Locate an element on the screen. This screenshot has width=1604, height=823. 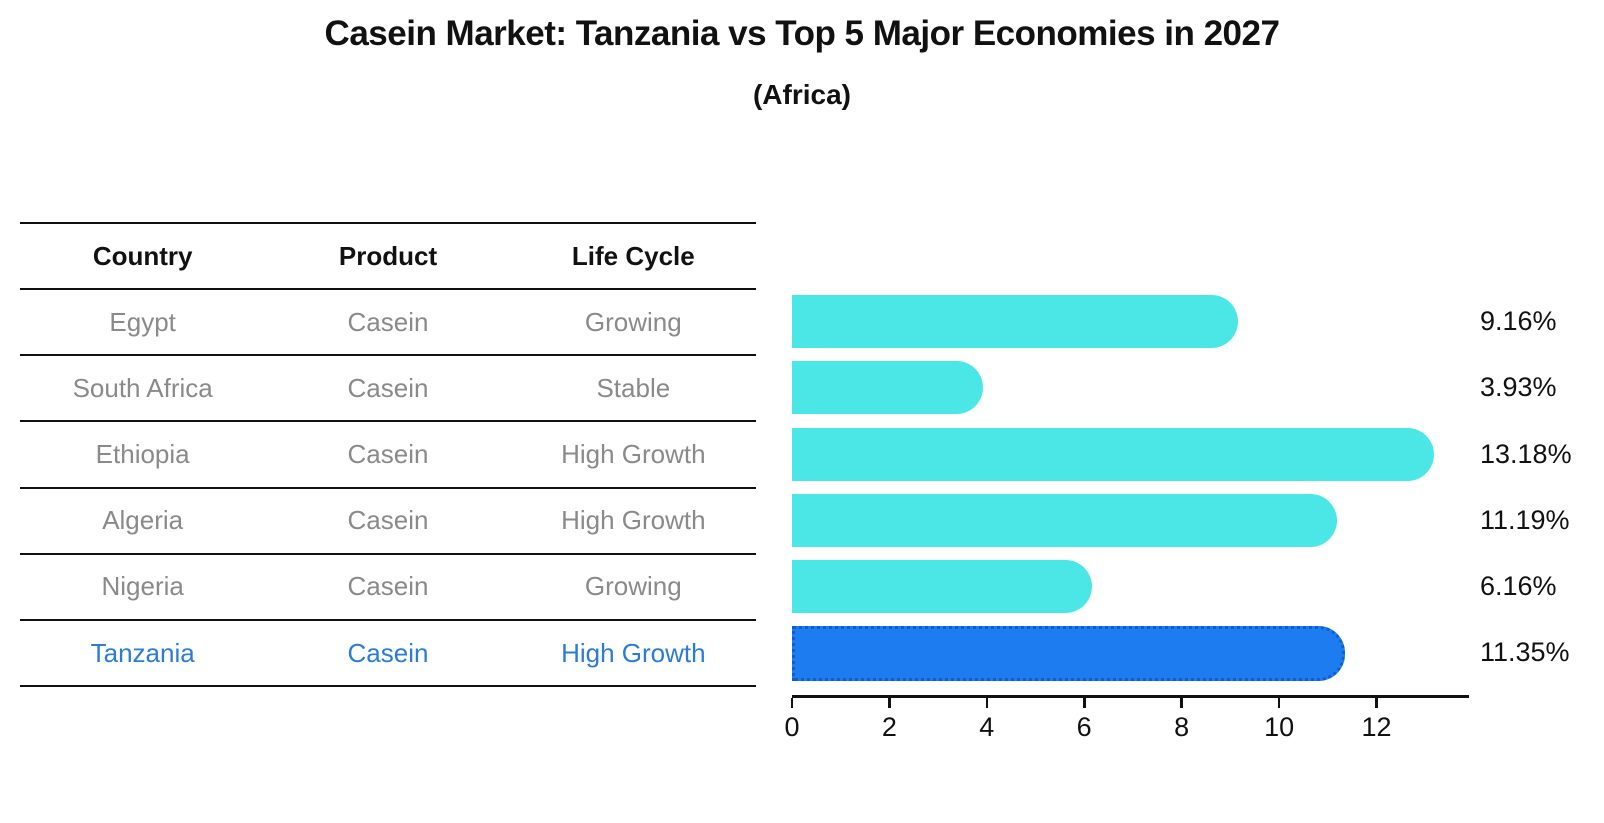
bar-tanzania-highlighted is located at coordinates (1068, 653).